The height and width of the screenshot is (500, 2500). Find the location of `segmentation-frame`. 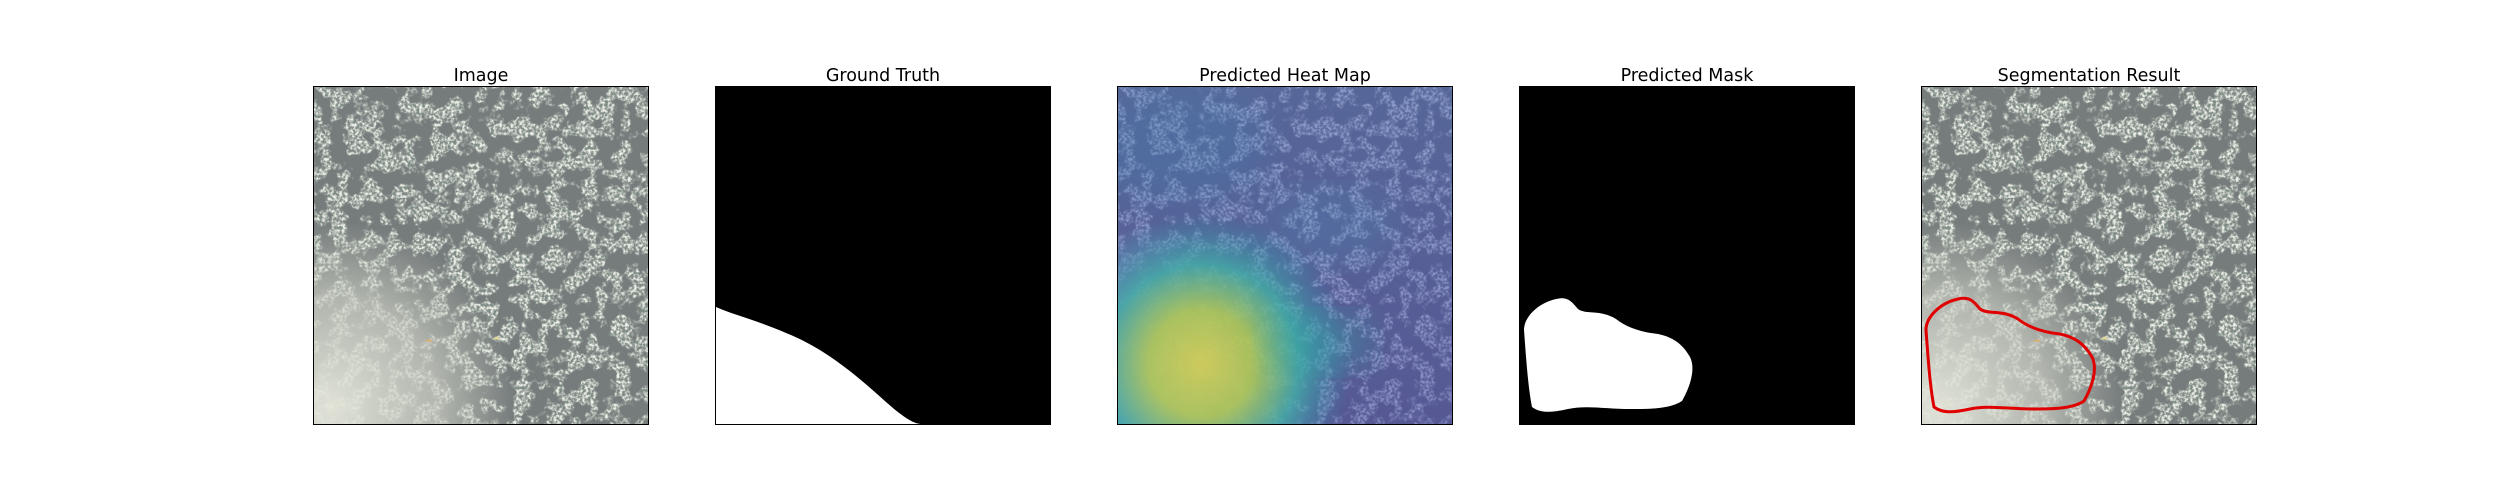

segmentation-frame is located at coordinates (2089, 255).